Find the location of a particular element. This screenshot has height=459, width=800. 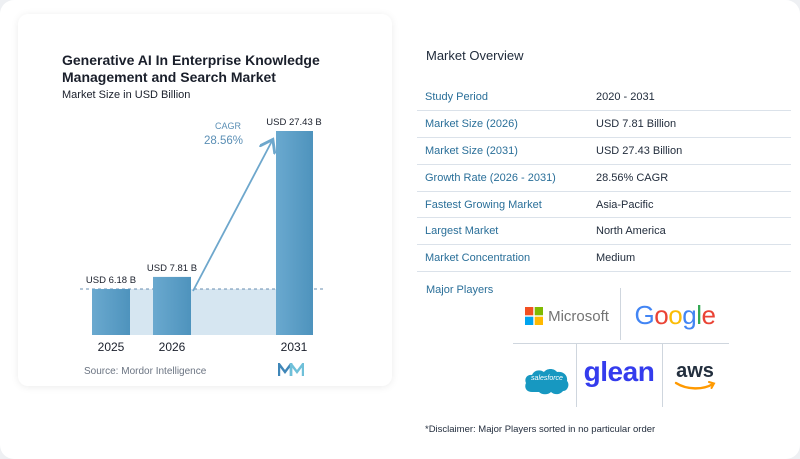

google-logo: Google is located at coordinates (675, 315).